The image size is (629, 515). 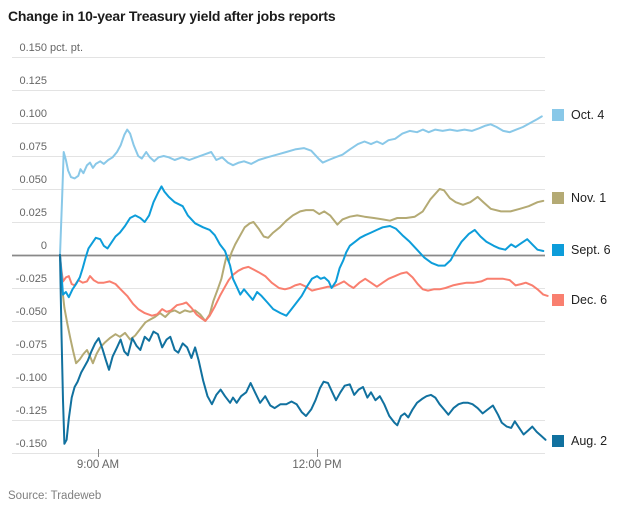 I want to click on legend-label-dec-6: Dec. 6, so click(x=589, y=299).